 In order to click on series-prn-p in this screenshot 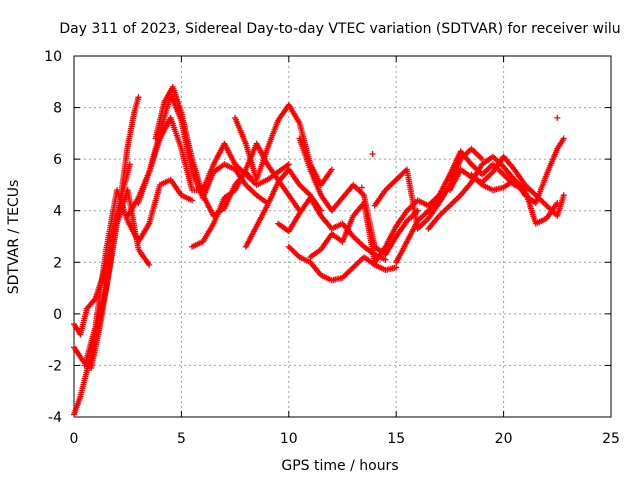, I will do `click(461, 207)`.